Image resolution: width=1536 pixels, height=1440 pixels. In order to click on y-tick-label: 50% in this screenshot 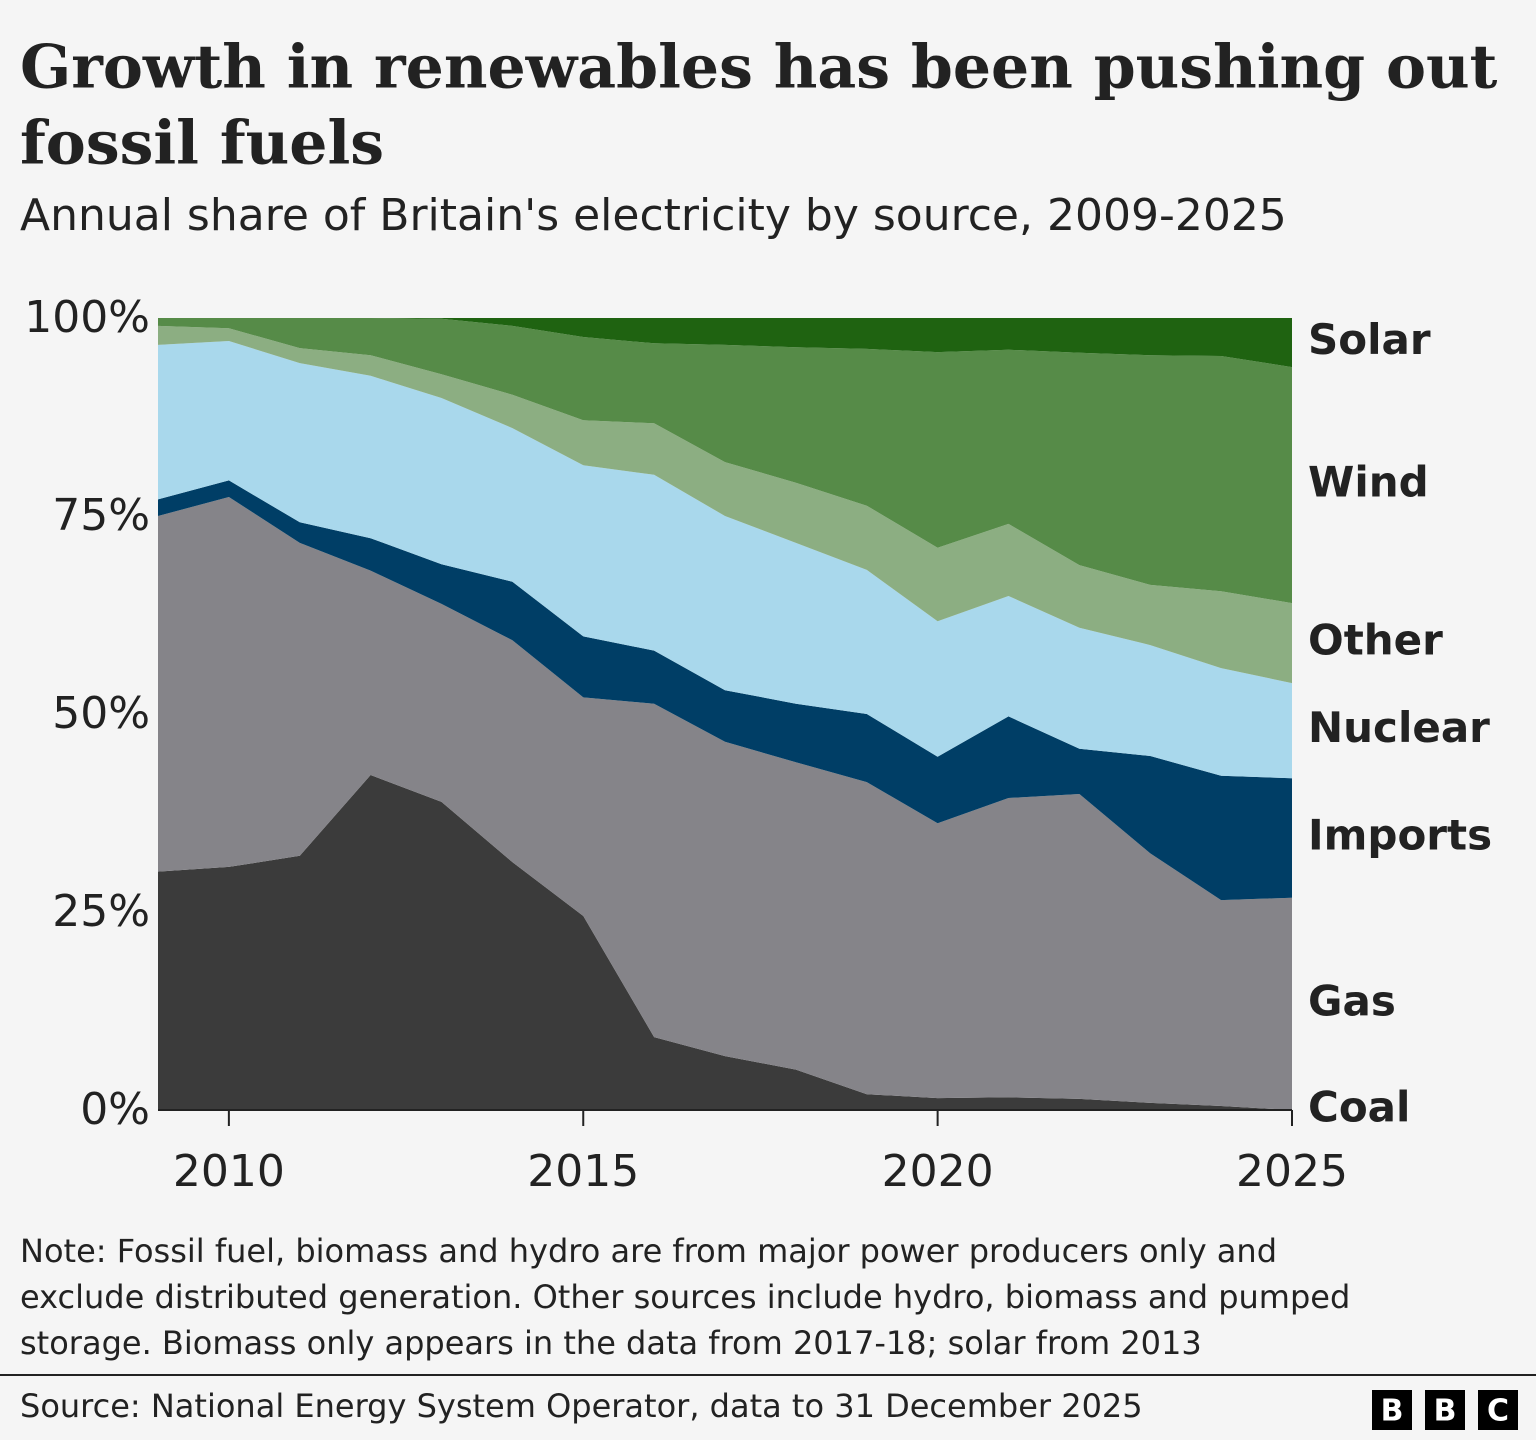, I will do `click(101, 713)`.